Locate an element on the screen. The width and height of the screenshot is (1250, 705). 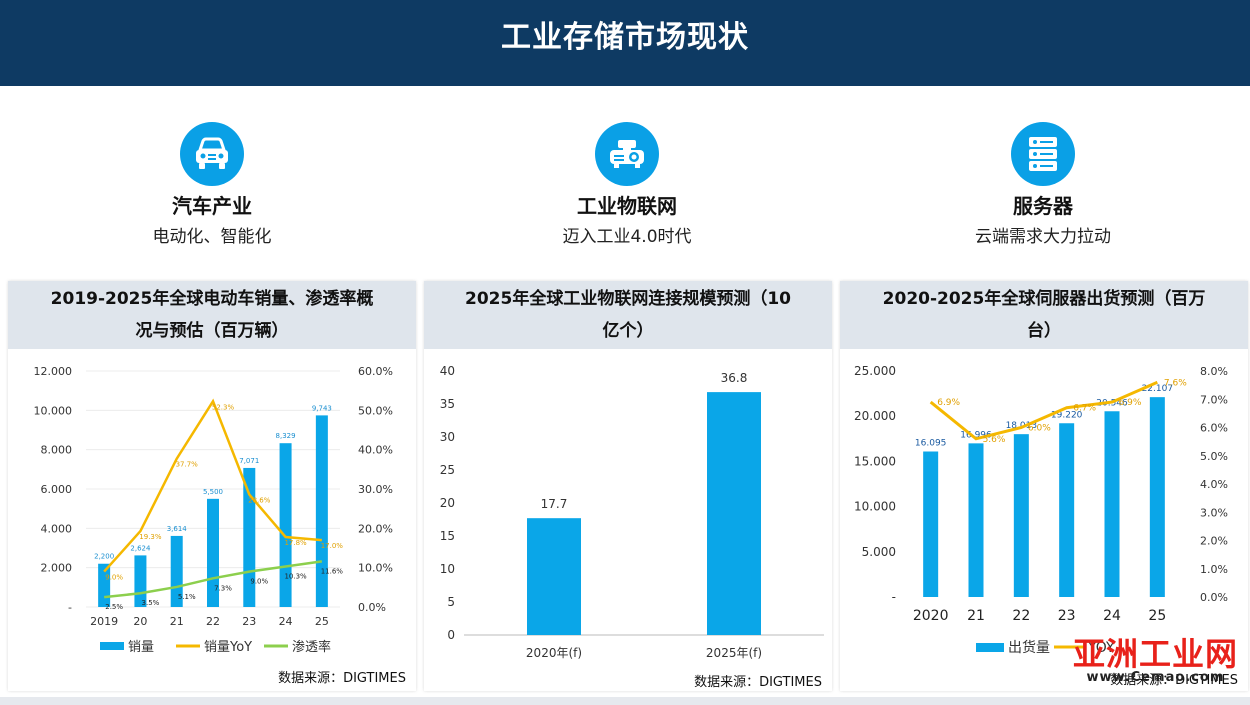
y2-tick-label: 60.0% is located at coordinates (375, 371).